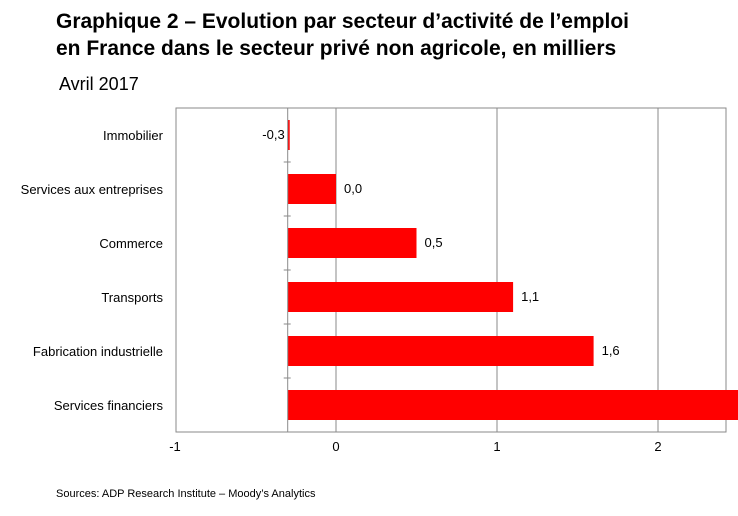 The width and height of the screenshot is (738, 516). What do you see at coordinates (92, 189) in the screenshot?
I see `category-label: Services aux entreprises` at bounding box center [92, 189].